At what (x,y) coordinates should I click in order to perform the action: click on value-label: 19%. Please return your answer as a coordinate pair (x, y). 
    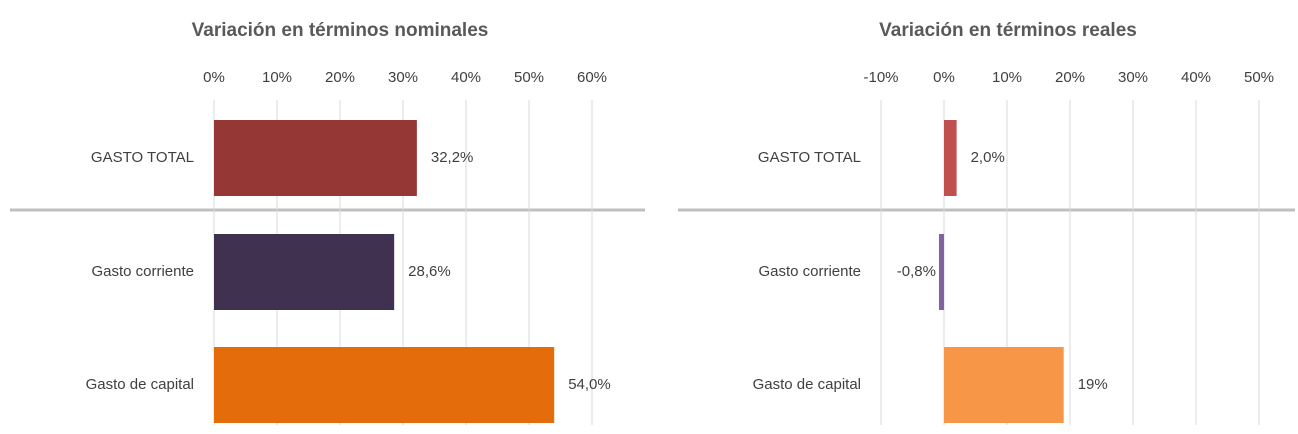
    Looking at the image, I should click on (1093, 384).